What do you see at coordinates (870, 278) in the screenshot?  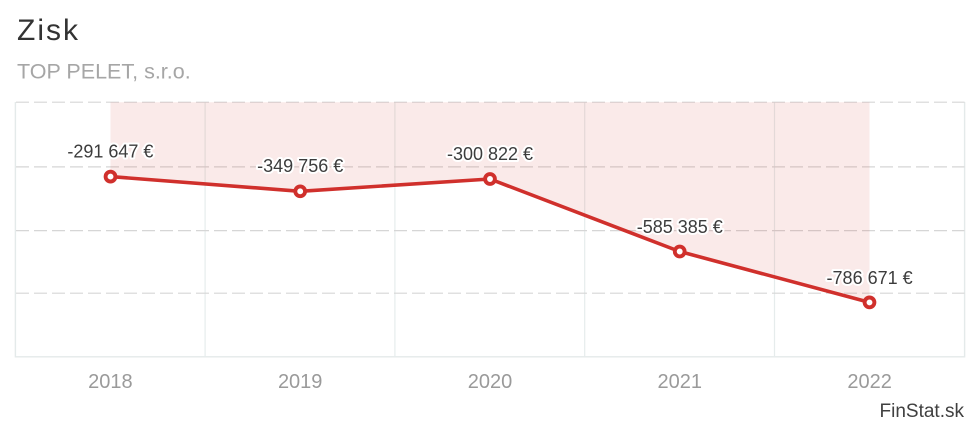 I see `svg-text: -786 671 €` at bounding box center [870, 278].